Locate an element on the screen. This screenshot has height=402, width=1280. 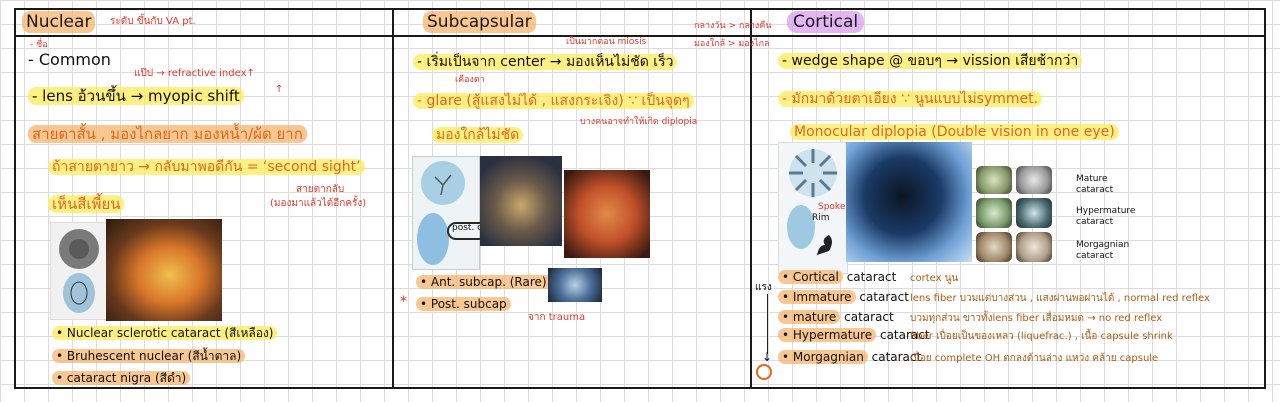
subcap-near-blur-text: มองใกล้ไม่ชัด is located at coordinates (478, 135).